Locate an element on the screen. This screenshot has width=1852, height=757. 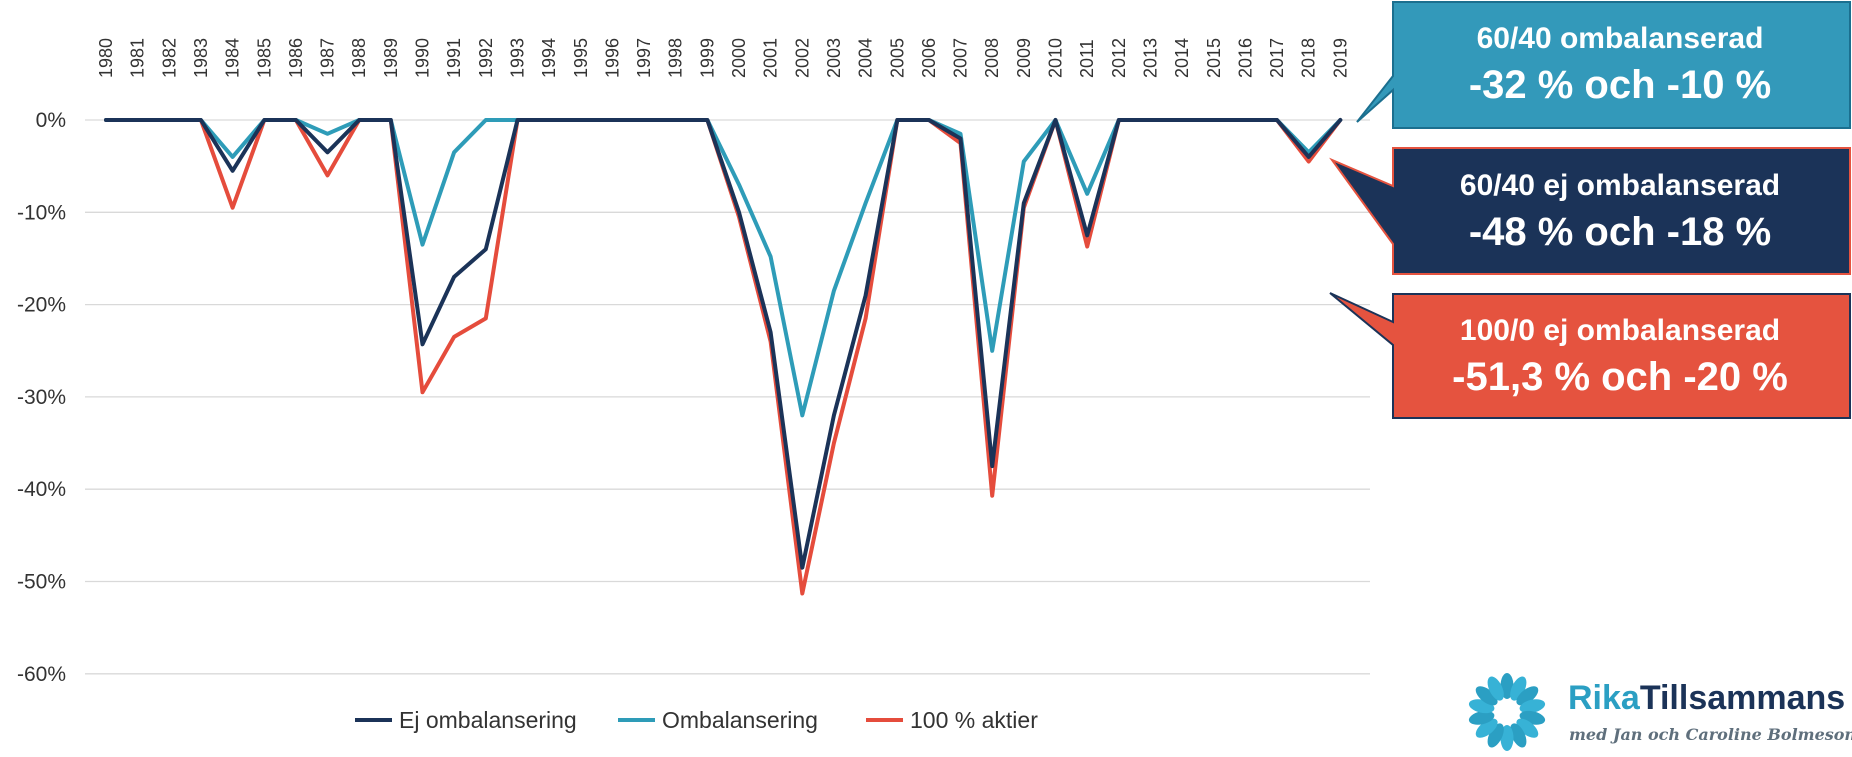
flower-center is located at coordinates (1507, 712).